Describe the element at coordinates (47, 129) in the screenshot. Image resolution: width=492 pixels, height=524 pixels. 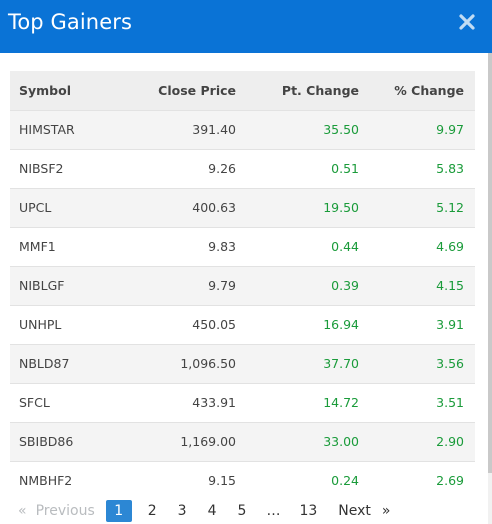
I see `symbol-cell: HIMSTAR` at that location.